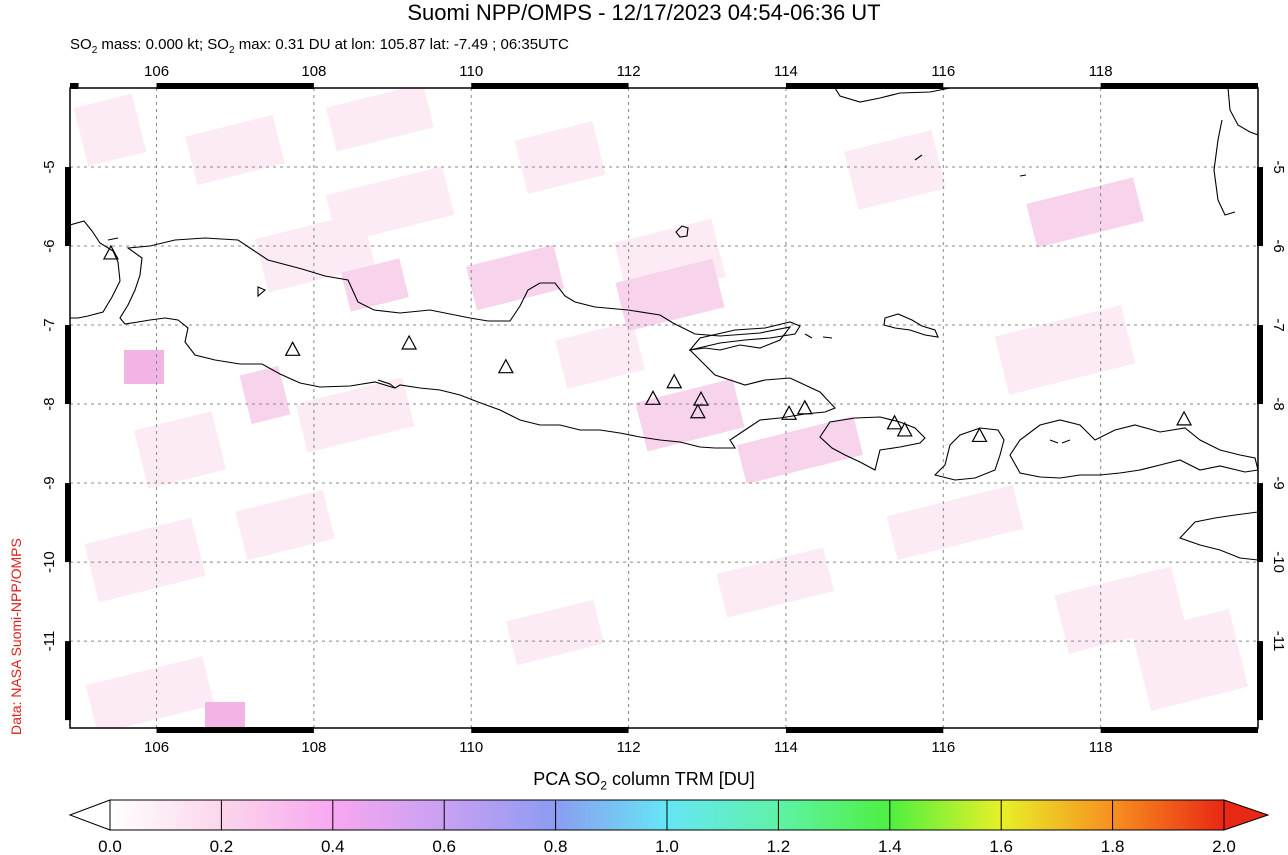  I want to click on lon-tick-top-116: 116, so click(943, 71).